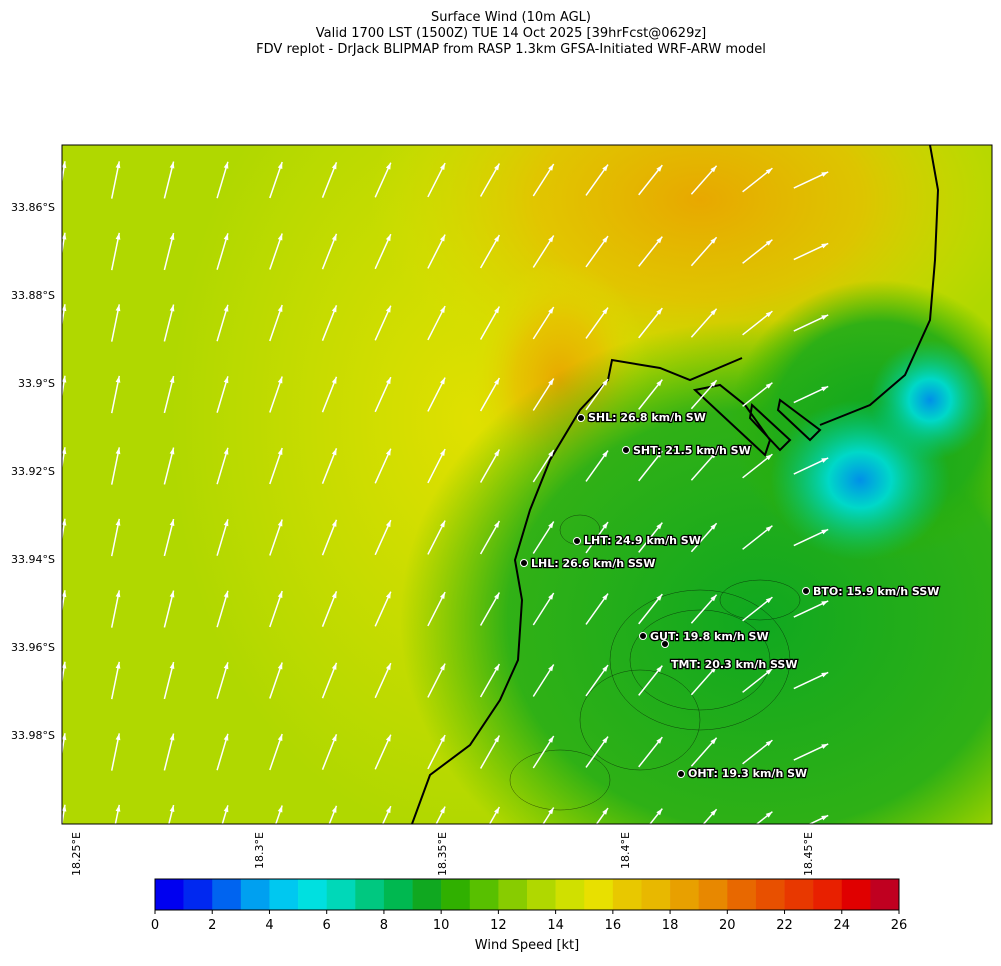 The height and width of the screenshot is (966, 1001). Describe the element at coordinates (442, 854) in the screenshot. I see `lon-label: 18.35°E` at that location.